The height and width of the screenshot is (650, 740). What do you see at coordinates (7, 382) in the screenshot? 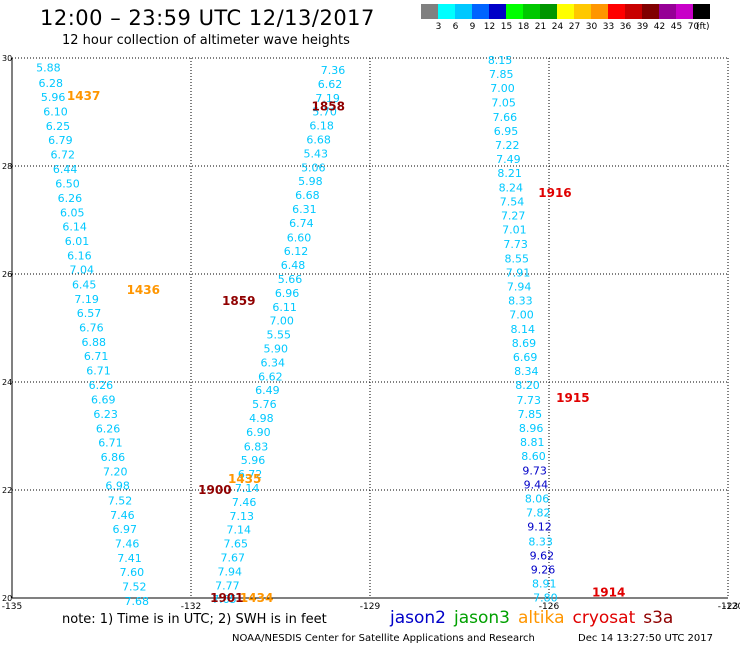
I see `y-tick-label: 24` at bounding box center [7, 382].